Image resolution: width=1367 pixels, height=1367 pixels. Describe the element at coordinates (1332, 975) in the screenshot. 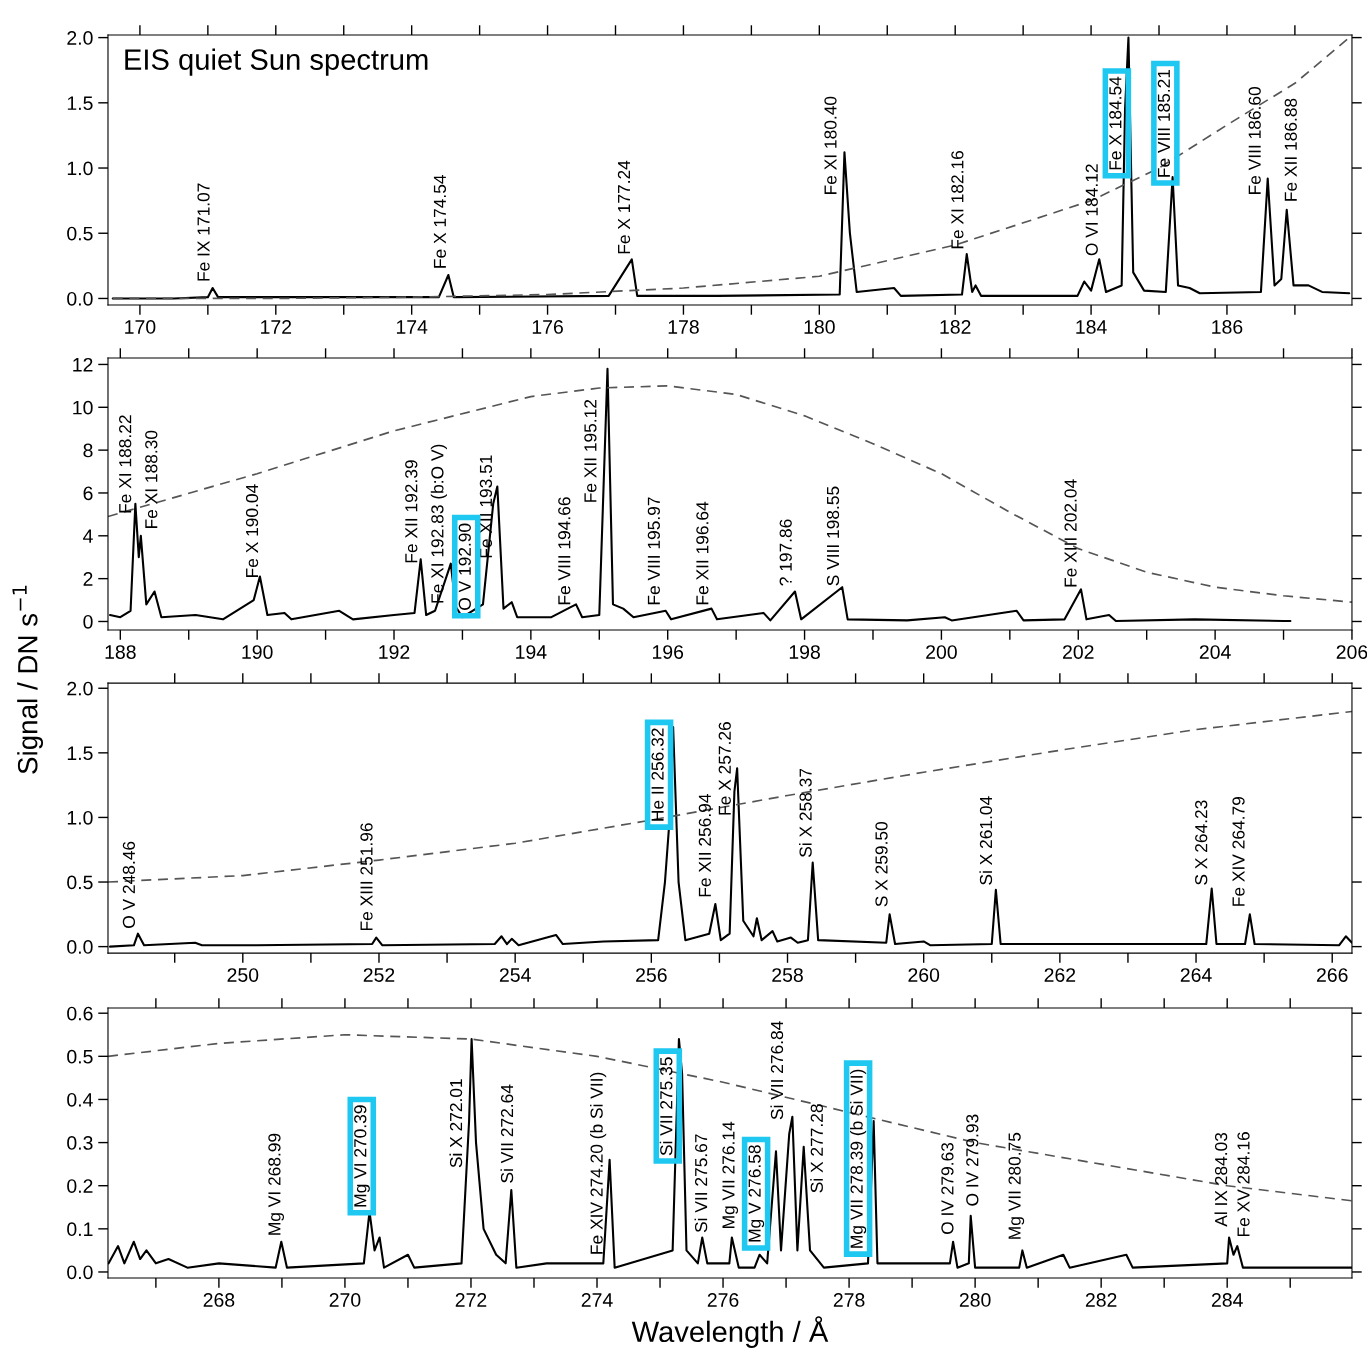

I see `x-tick-label: 266` at that location.